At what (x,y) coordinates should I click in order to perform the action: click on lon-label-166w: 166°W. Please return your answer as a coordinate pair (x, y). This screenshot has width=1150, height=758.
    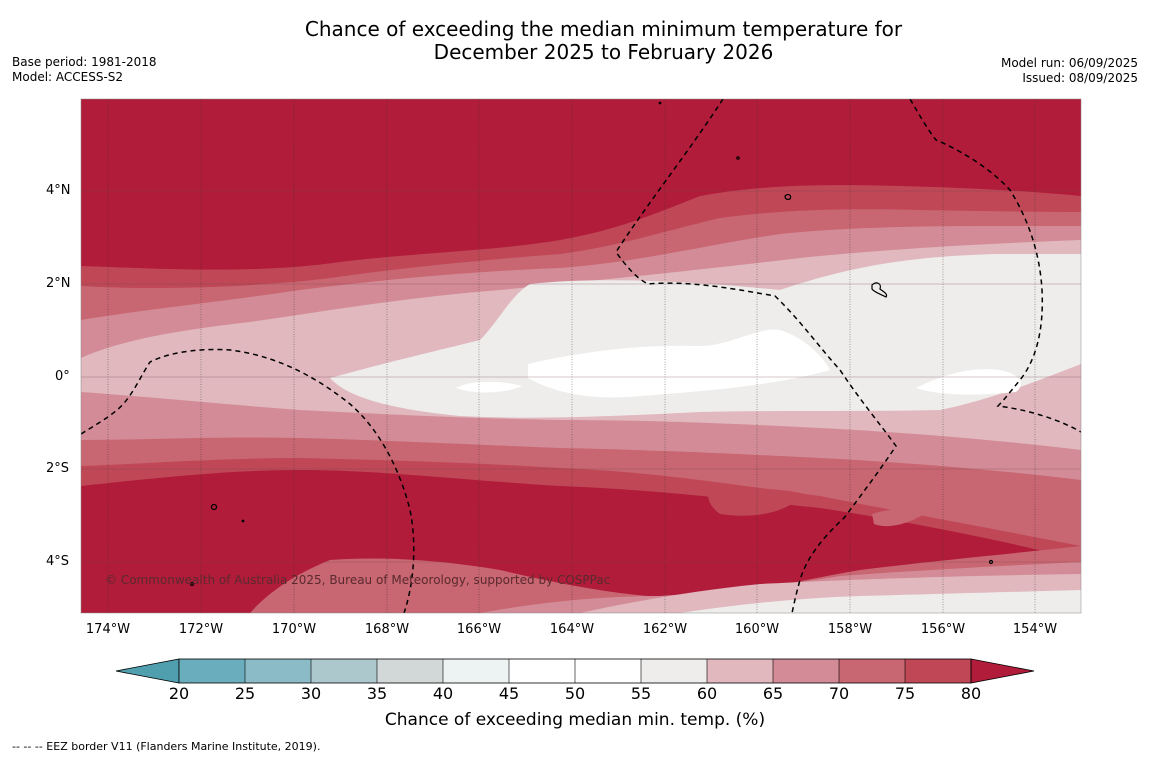
    Looking at the image, I should click on (479, 629).